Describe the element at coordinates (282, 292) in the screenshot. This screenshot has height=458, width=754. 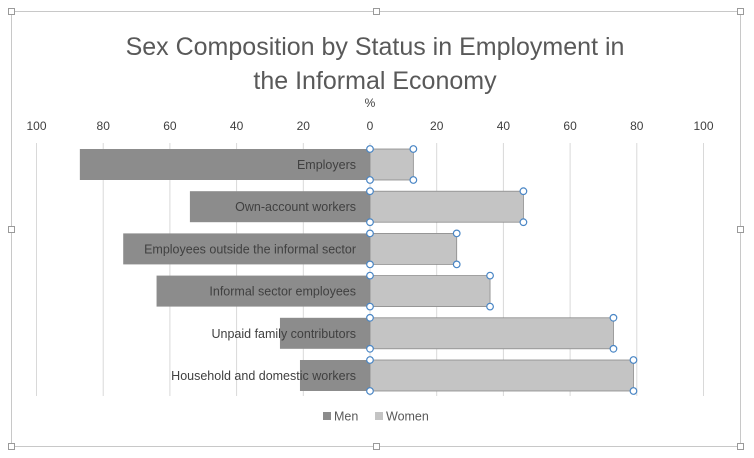
I see `category-label: Informal sector employees` at that location.